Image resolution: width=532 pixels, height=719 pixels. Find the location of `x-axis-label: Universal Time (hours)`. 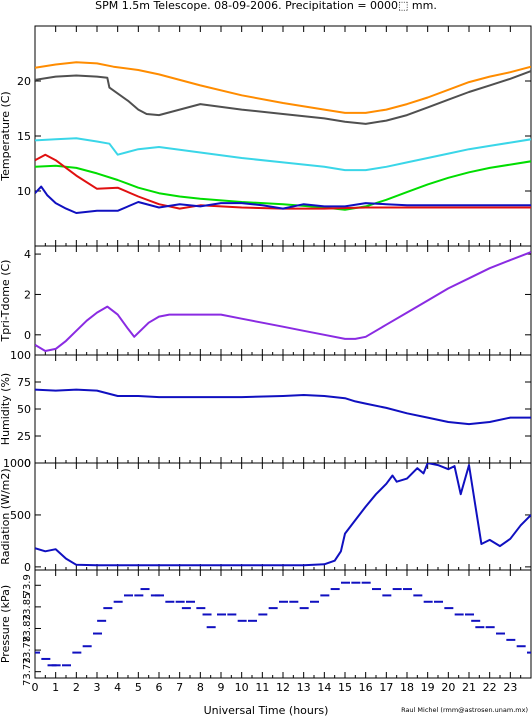

x-axis-label: Universal Time (hours) is located at coordinates (266, 710).